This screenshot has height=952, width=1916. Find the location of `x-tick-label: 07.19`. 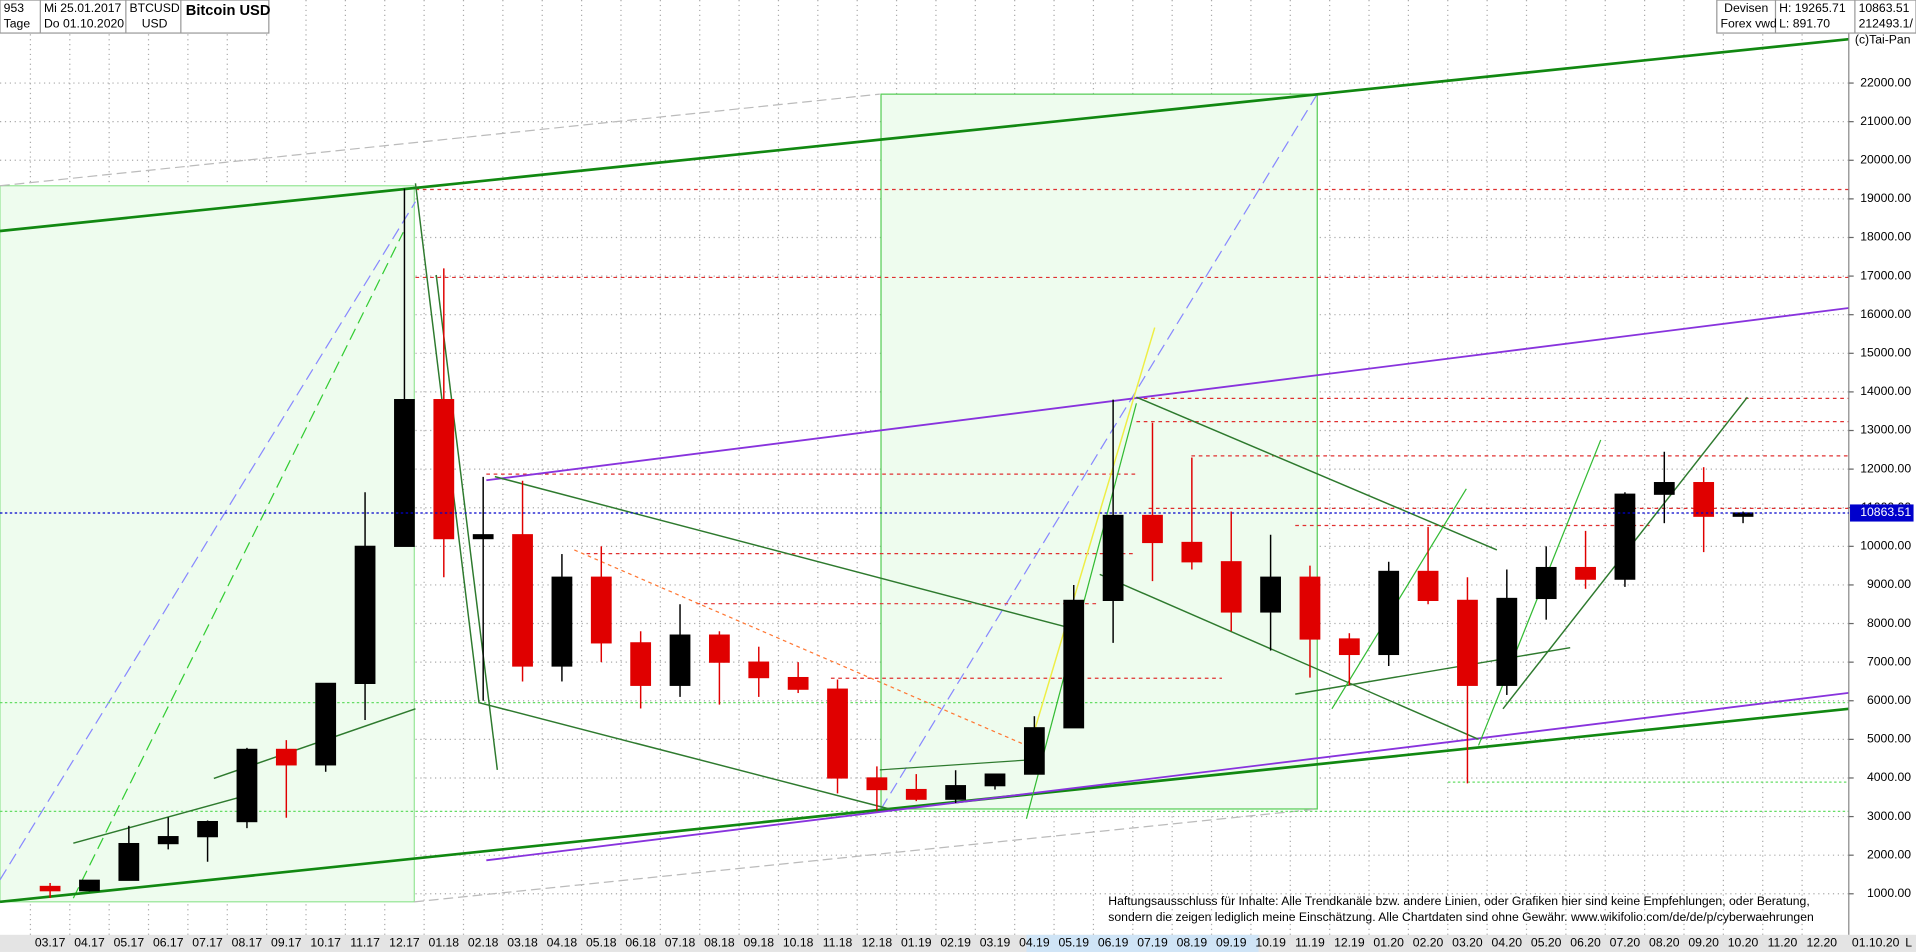

x-tick-label: 07.19 is located at coordinates (1152, 943).